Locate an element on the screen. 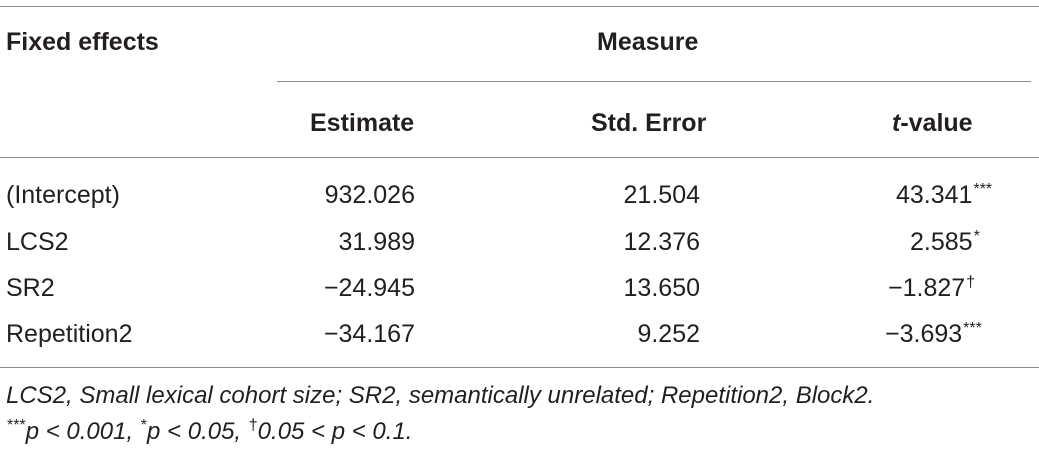  sig-text-c: 0.05 < p < 0.1. is located at coordinates (335, 431).